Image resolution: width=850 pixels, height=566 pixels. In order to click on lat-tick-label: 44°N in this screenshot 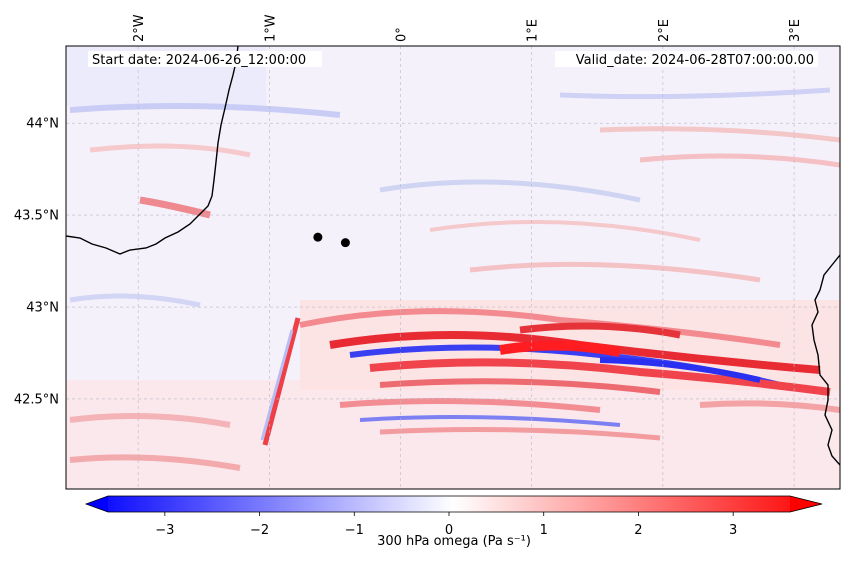, I will do `click(42, 124)`.